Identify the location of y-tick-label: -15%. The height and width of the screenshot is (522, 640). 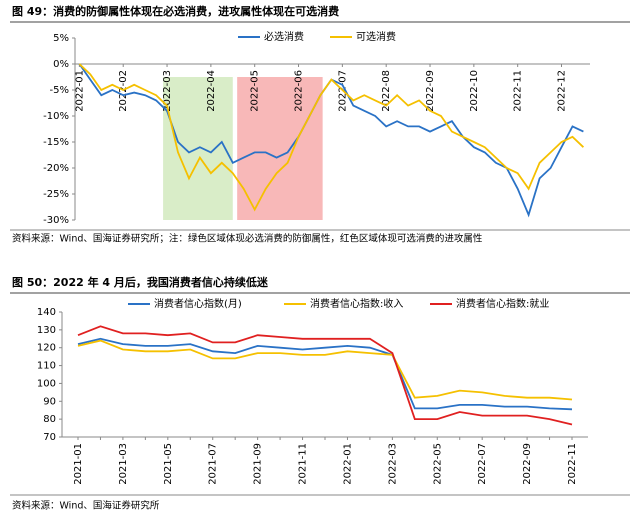
(56, 142).